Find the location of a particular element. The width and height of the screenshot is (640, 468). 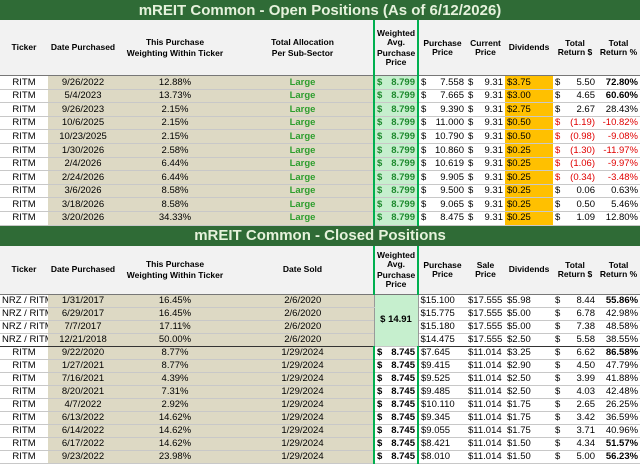

cell: $ 14.91 is located at coordinates (396, 320).